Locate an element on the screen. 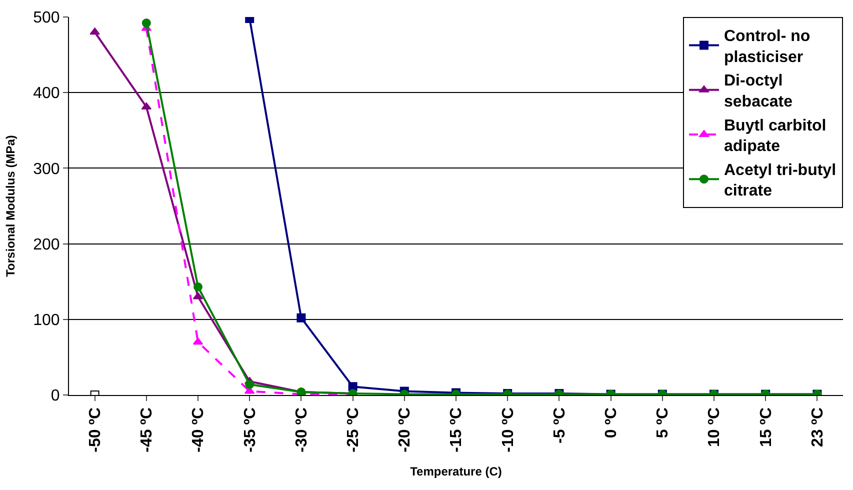 The image size is (853, 490). x-tick-label: -35 ºC is located at coordinates (250, 429).